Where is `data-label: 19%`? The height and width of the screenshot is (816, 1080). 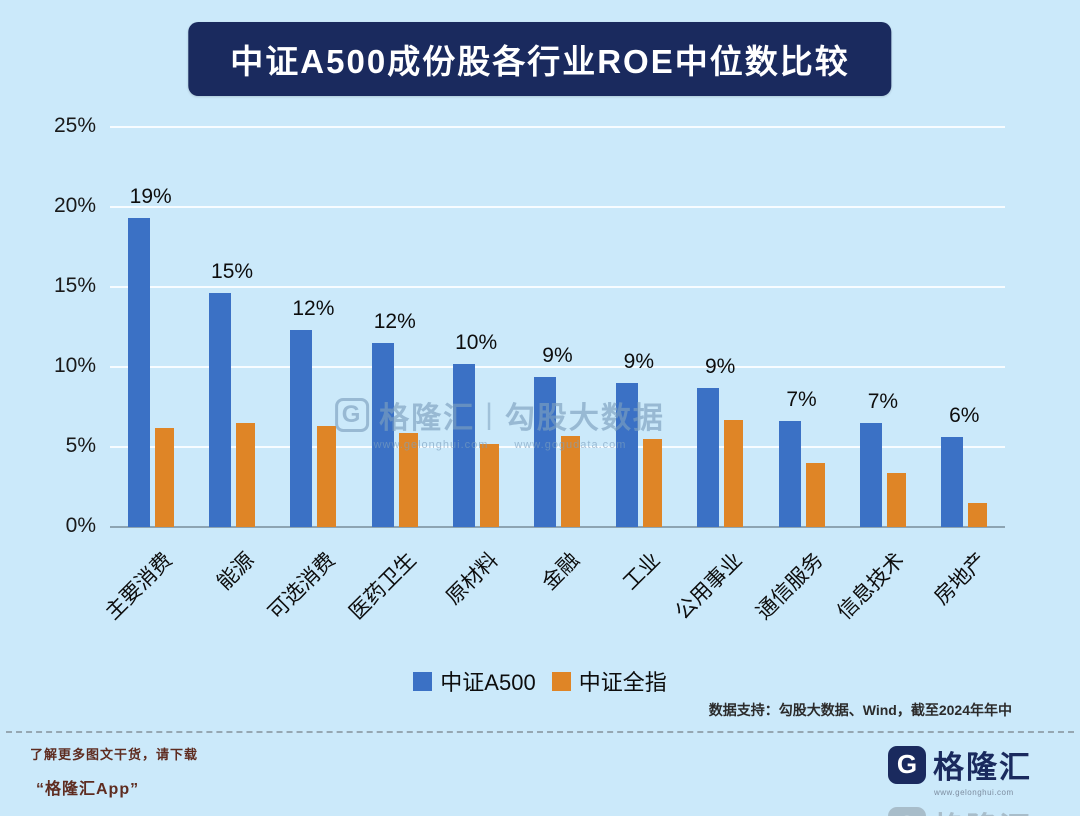
data-label: 19% is located at coordinates (150, 197).